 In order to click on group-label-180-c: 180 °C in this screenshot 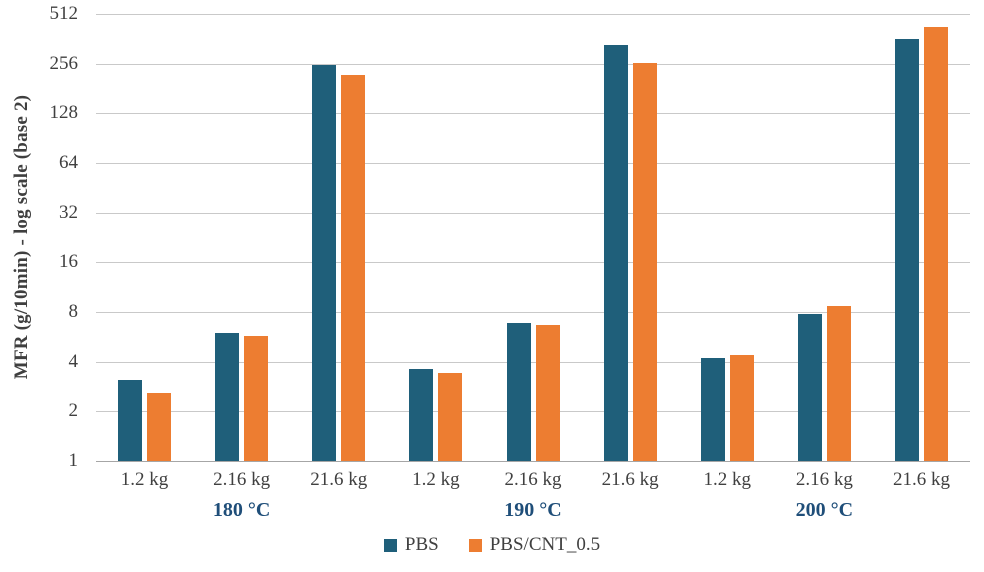, I will do `click(241, 510)`.